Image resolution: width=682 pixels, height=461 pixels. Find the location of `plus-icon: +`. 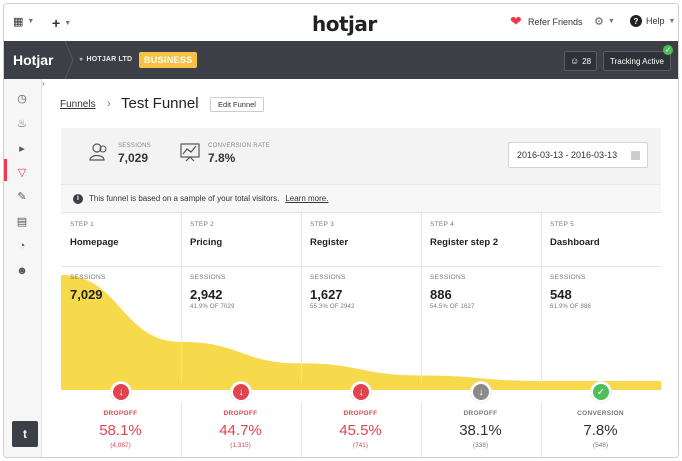

plus-icon: + is located at coordinates (56, 23).